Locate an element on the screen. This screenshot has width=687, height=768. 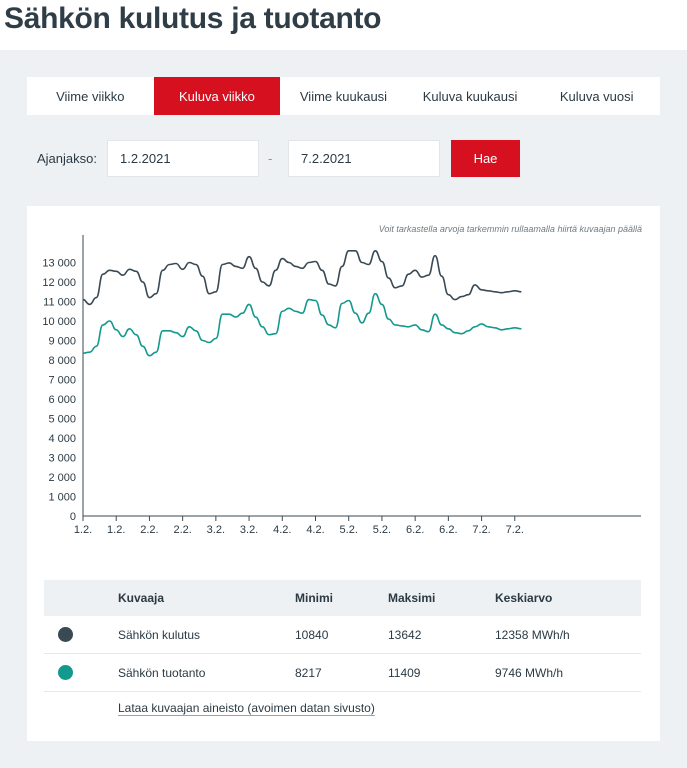
row-series-name: Sähkön kulutus is located at coordinates (159, 634).